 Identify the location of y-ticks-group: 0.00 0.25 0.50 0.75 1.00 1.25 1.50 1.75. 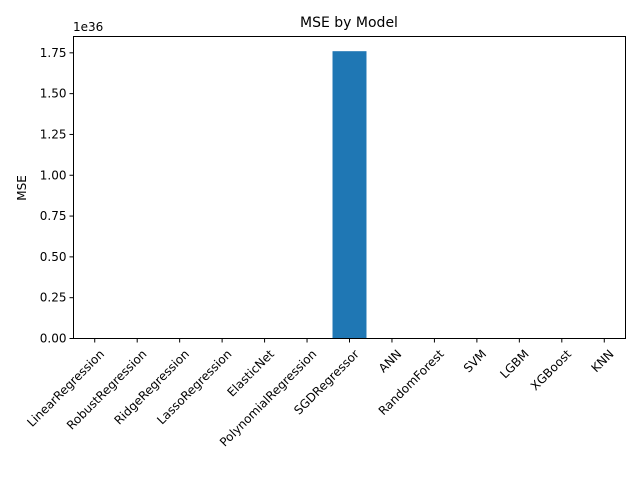
(57, 196).